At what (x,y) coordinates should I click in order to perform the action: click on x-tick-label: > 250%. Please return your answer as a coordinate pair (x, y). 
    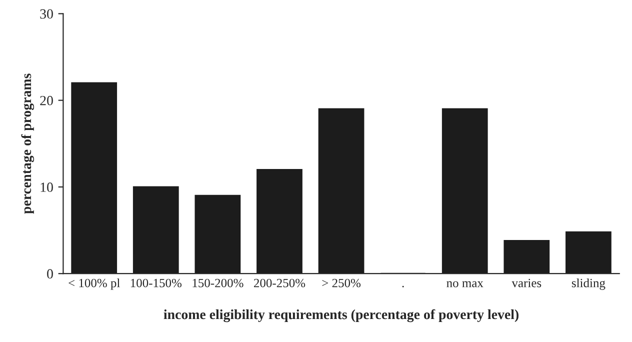
    Looking at the image, I should click on (341, 283).